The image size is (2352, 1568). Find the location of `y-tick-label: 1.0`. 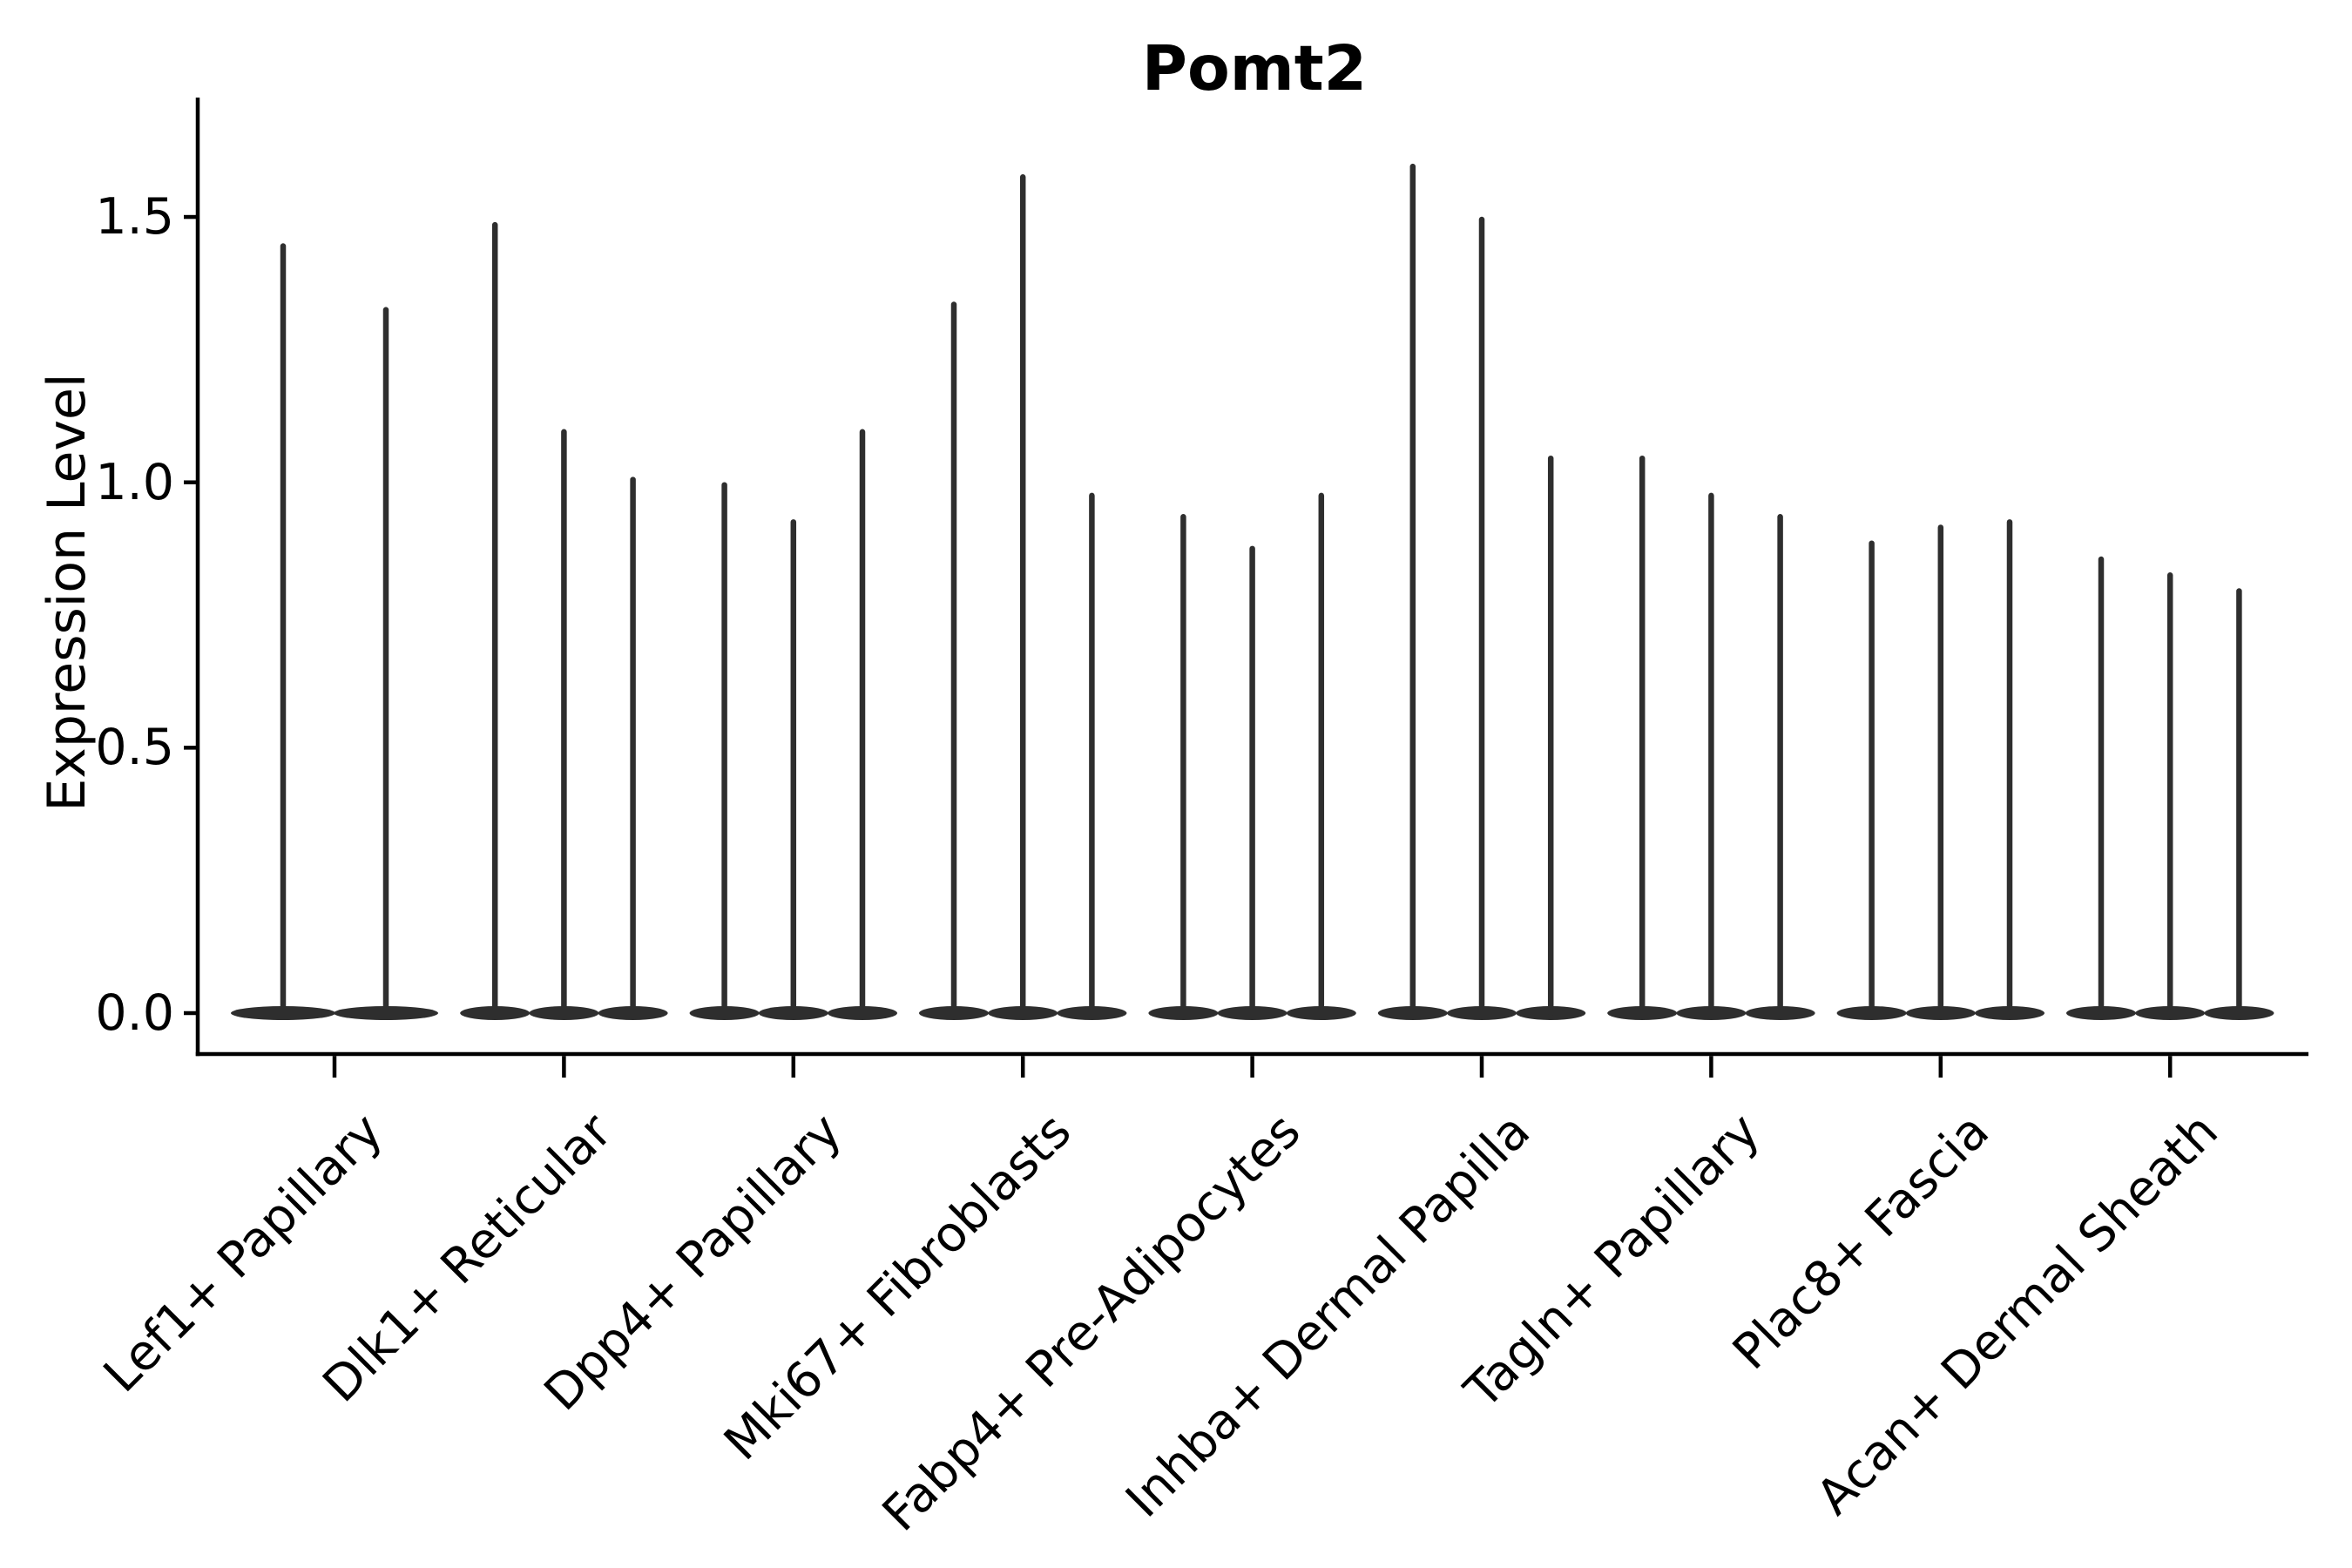

y-tick-label: 1.0 is located at coordinates (134, 482).